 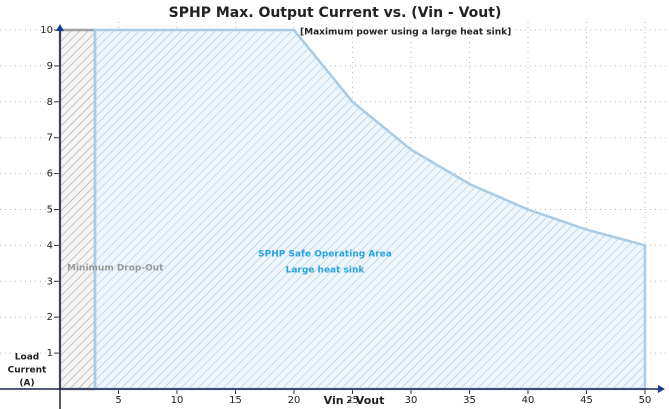 I want to click on y-tick-label: 1, so click(x=50, y=353).